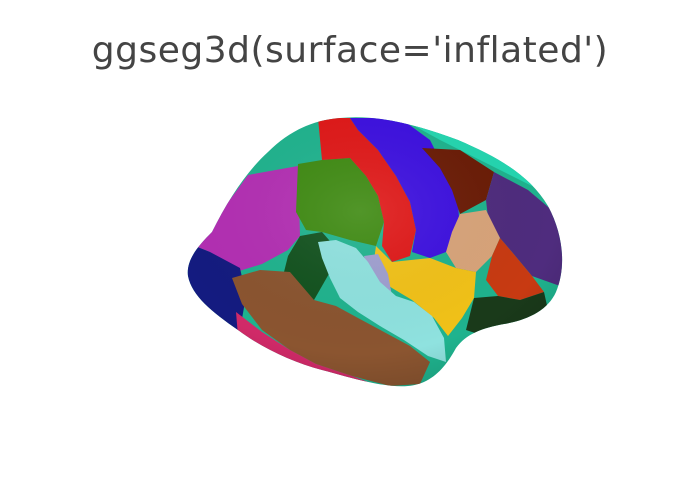  What do you see at coordinates (350, 50) in the screenshot?
I see `plot-title: ggseg3d(surface='inflated')` at bounding box center [350, 50].